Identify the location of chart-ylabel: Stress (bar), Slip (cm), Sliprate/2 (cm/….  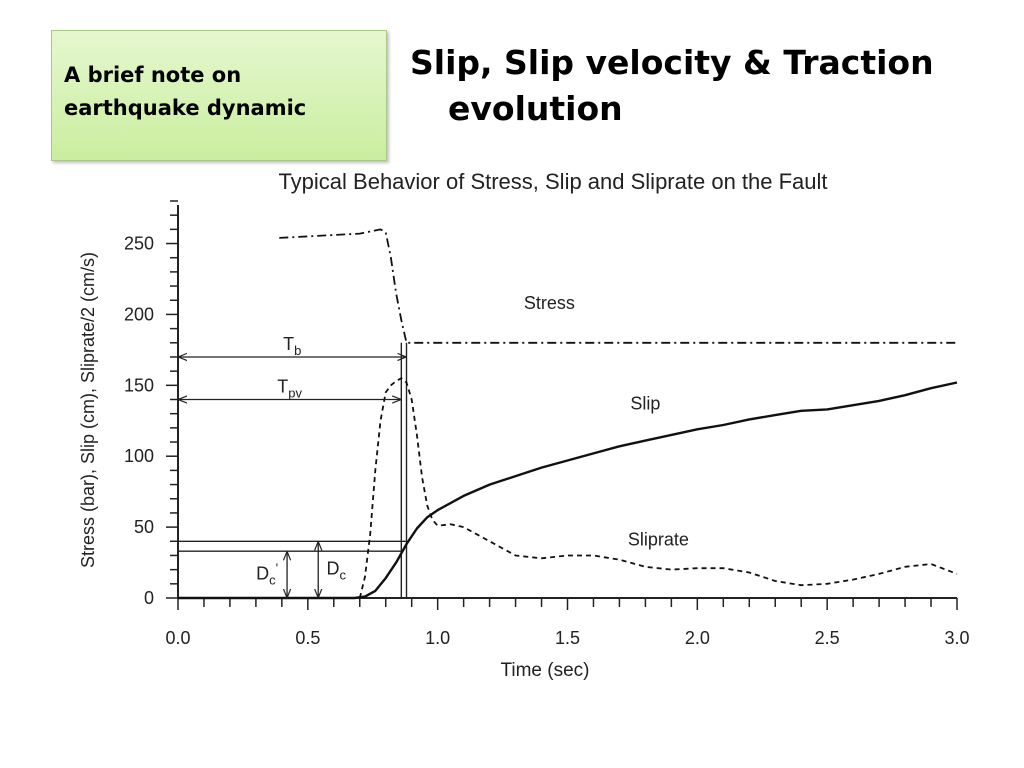
(88, 410).